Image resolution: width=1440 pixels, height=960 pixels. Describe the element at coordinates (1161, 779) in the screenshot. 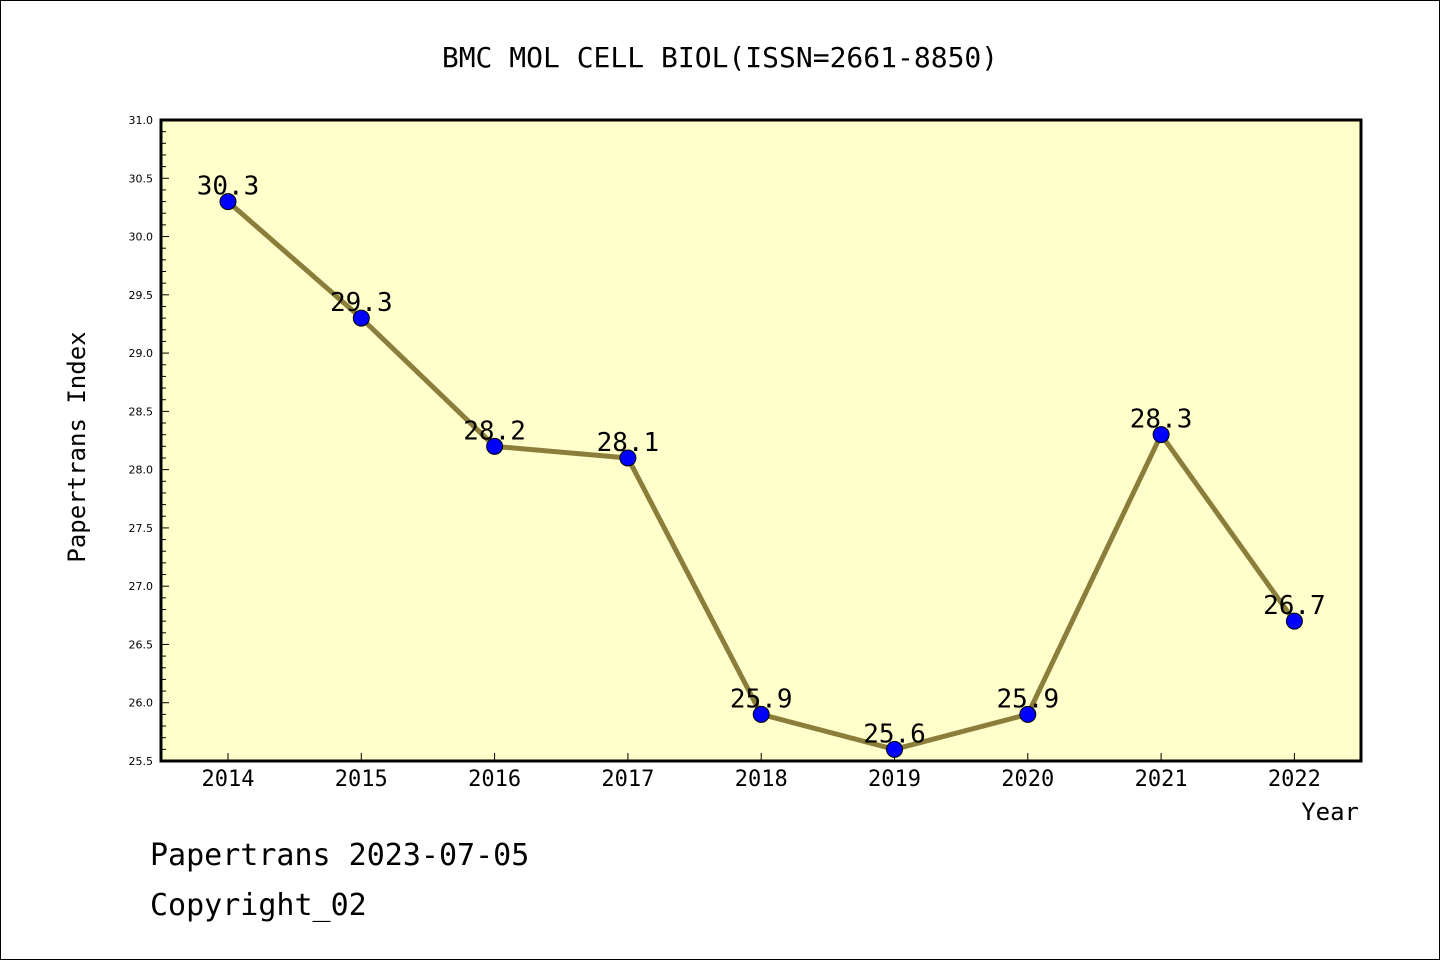

I see `x-tick-label: 2021` at that location.